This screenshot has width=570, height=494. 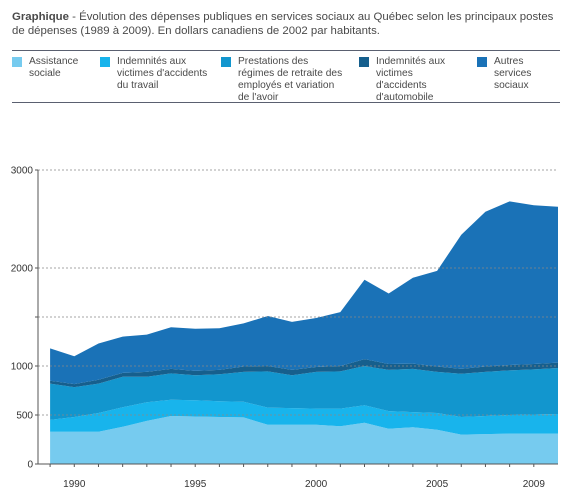 What do you see at coordinates (22, 367) in the screenshot?
I see `y-tick-label: 1000` at bounding box center [22, 367].